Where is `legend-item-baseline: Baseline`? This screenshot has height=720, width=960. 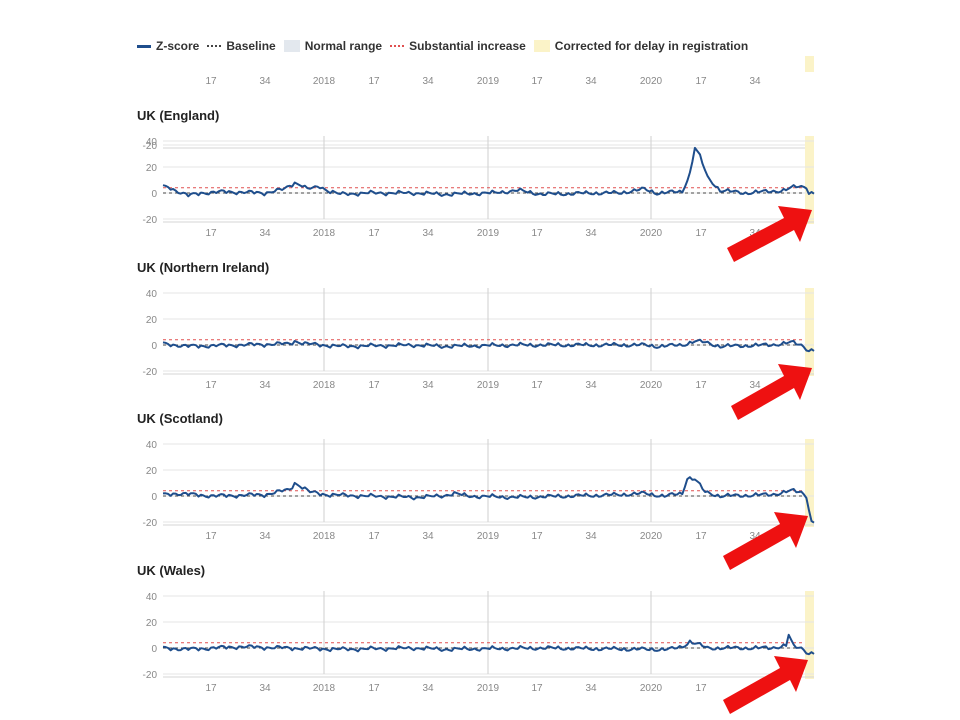
legend-item-baseline: Baseline is located at coordinates (241, 46).